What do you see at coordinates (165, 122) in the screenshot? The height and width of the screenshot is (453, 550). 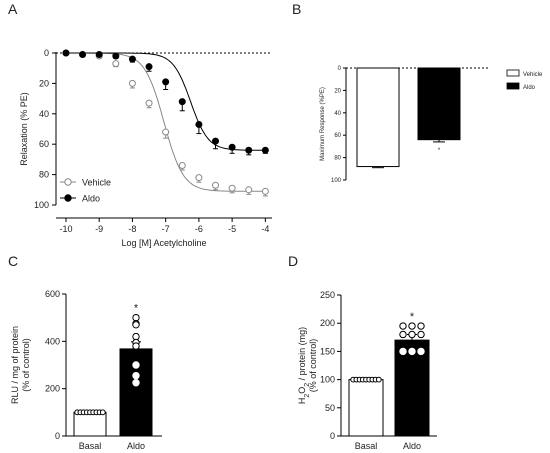 I see `fitted-curve` at bounding box center [165, 122].